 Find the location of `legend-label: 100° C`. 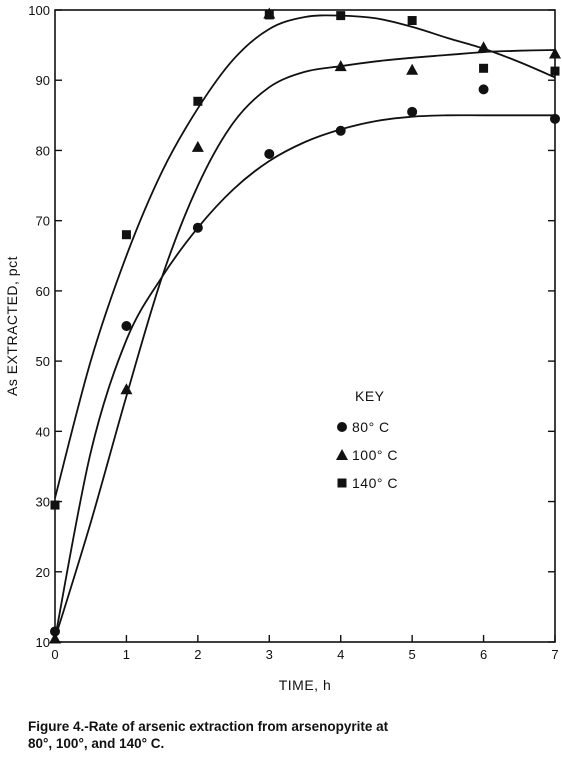

legend-label: 100° C is located at coordinates (375, 455).